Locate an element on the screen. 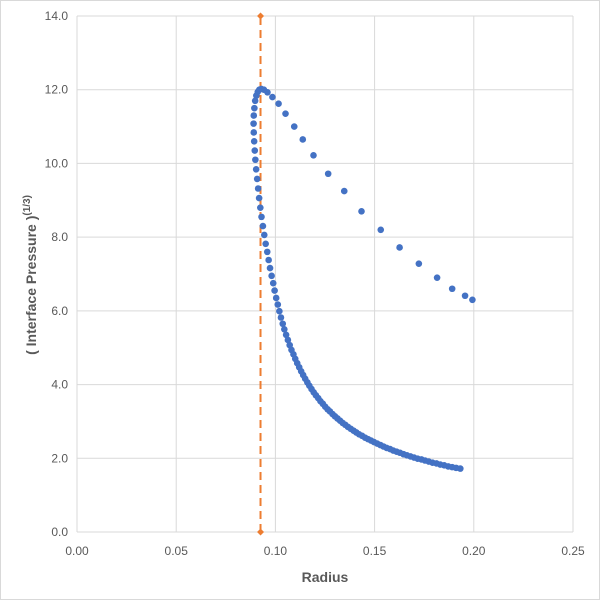  x-tick-label: 0.10 is located at coordinates (276, 551).